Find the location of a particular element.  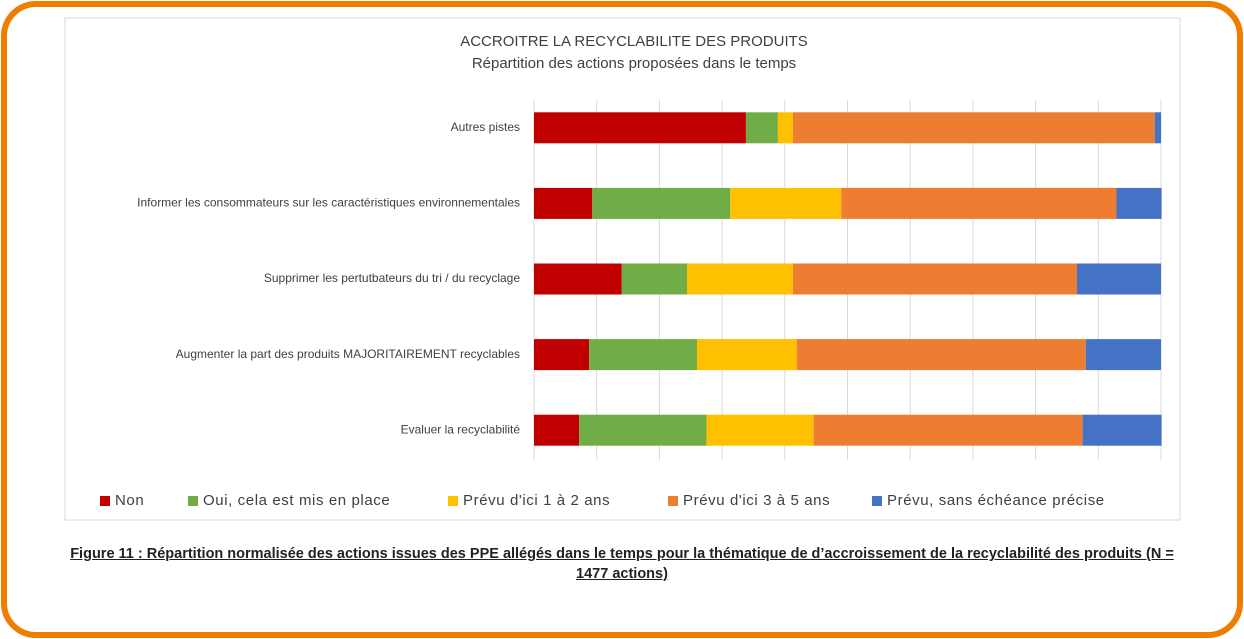

legend-label: Oui, cela est mis en place is located at coordinates (296, 500).